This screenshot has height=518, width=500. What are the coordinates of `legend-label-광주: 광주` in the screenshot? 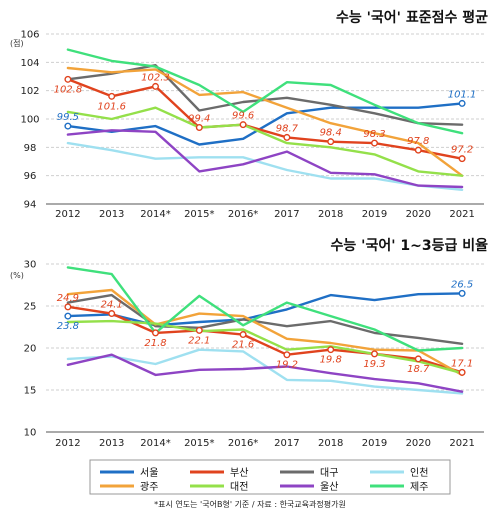 It's located at (149, 487).